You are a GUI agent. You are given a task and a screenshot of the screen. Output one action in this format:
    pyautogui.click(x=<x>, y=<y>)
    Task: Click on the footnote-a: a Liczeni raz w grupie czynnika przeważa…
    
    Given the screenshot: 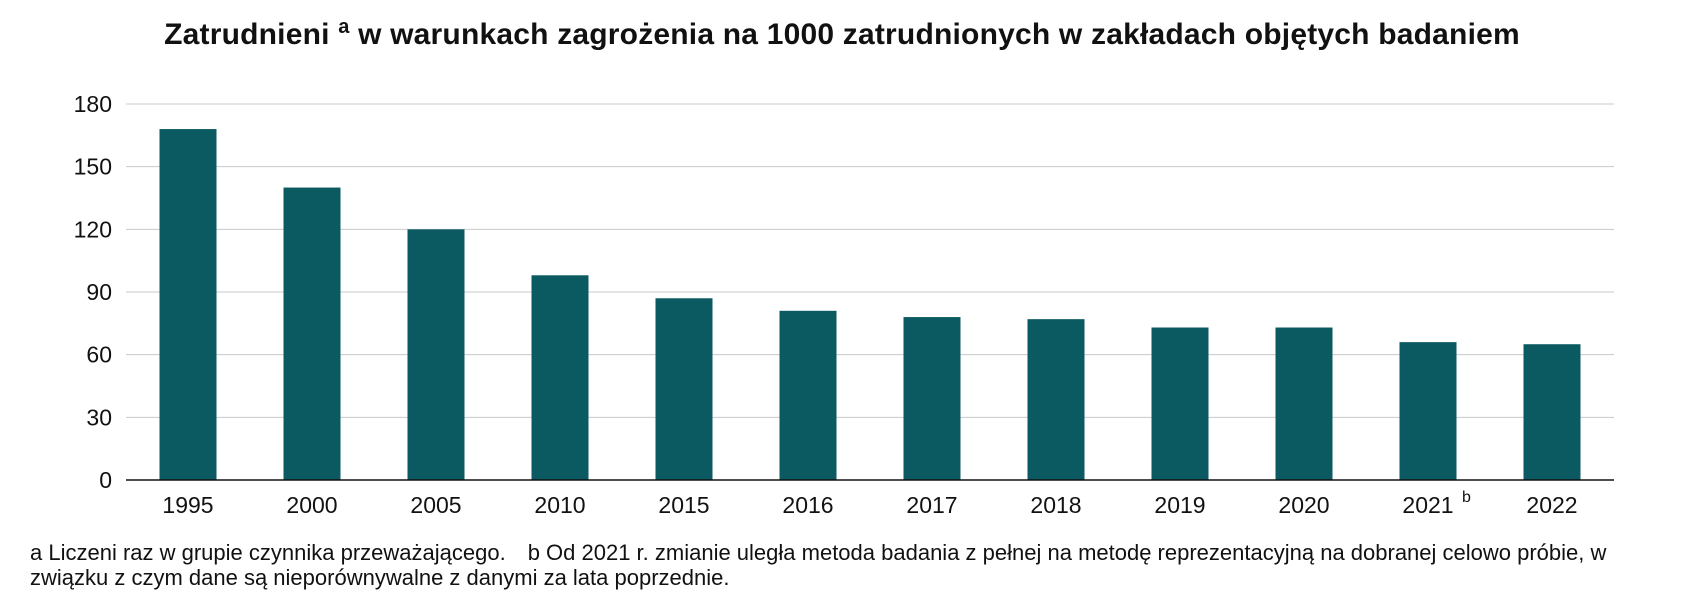 What is the action you would take?
    pyautogui.click(x=268, y=552)
    